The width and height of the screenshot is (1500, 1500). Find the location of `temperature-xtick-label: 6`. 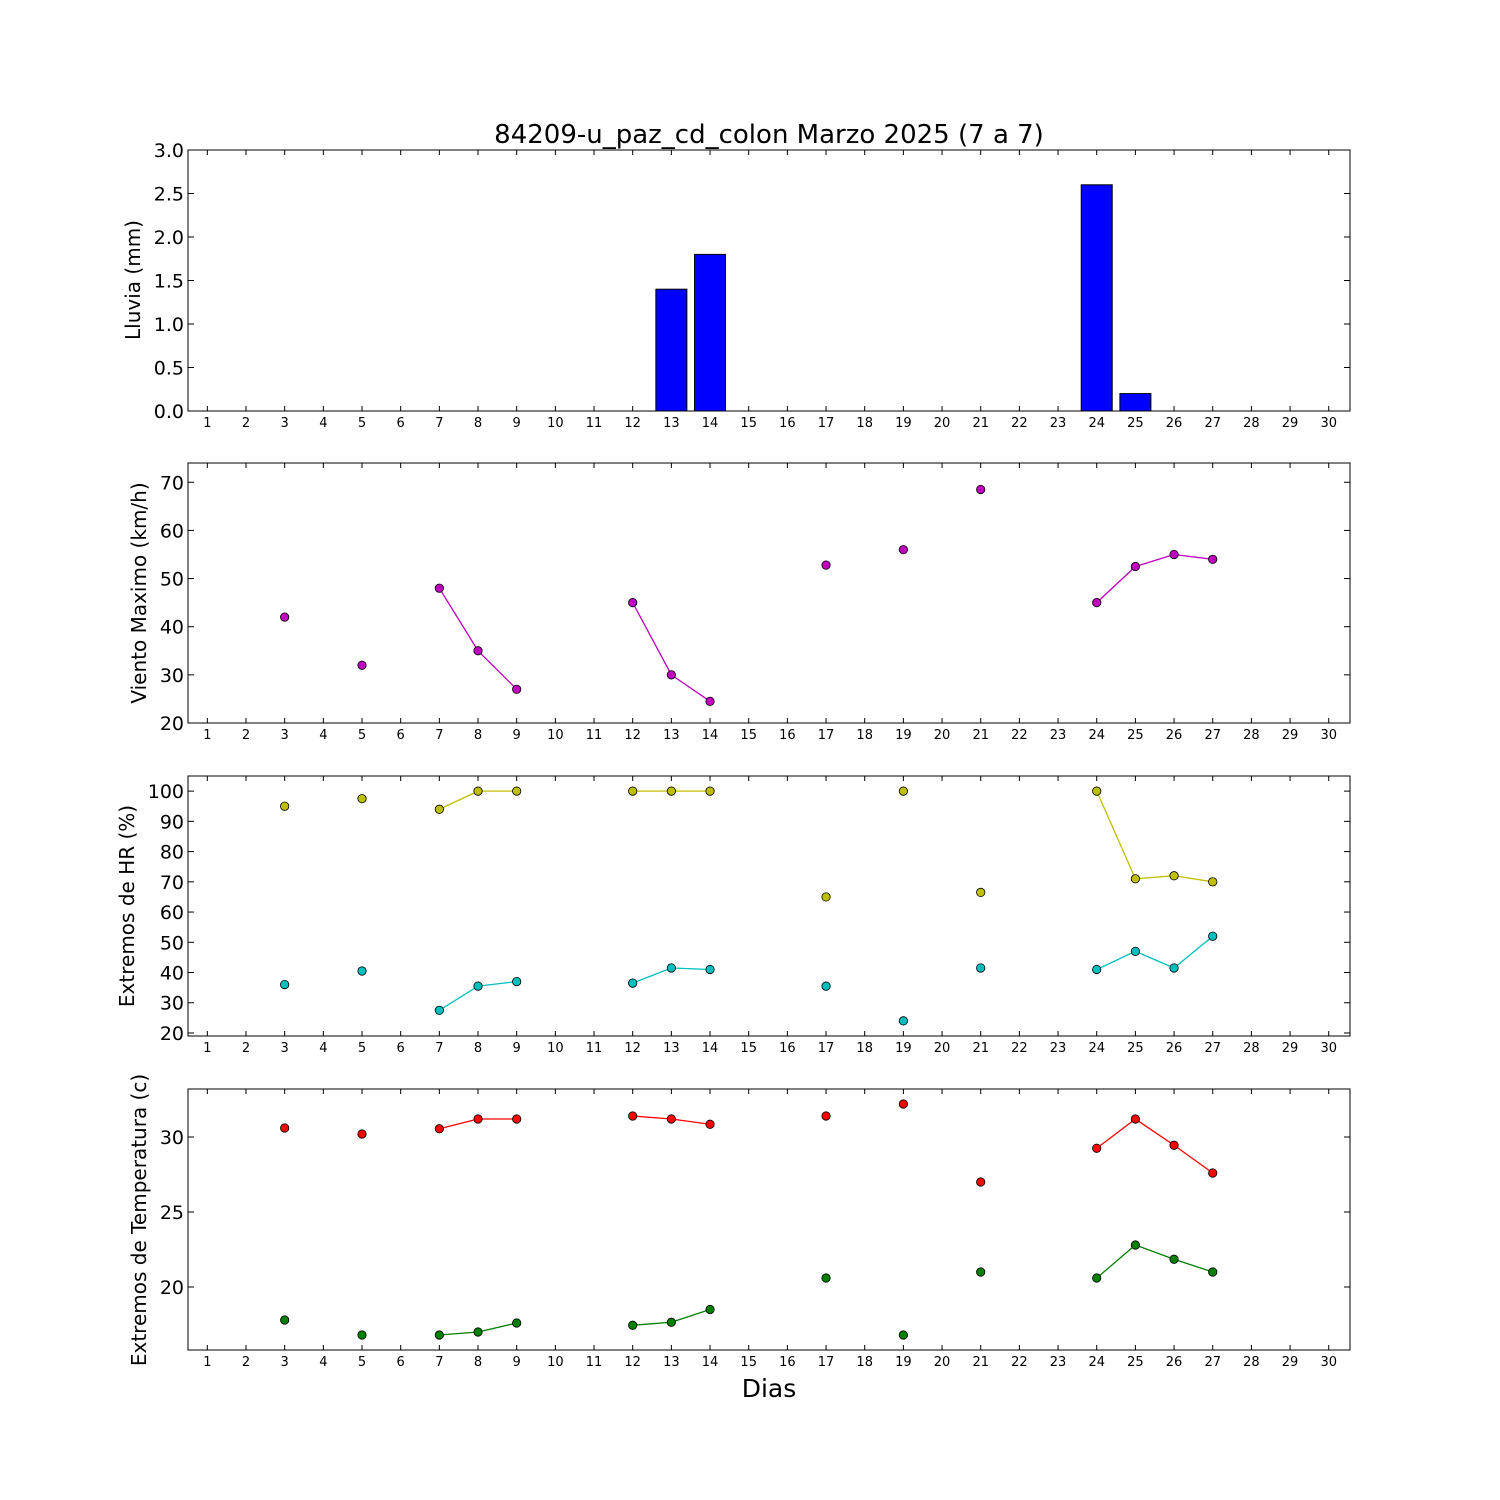

temperature-xtick-label: 6 is located at coordinates (401, 1362).